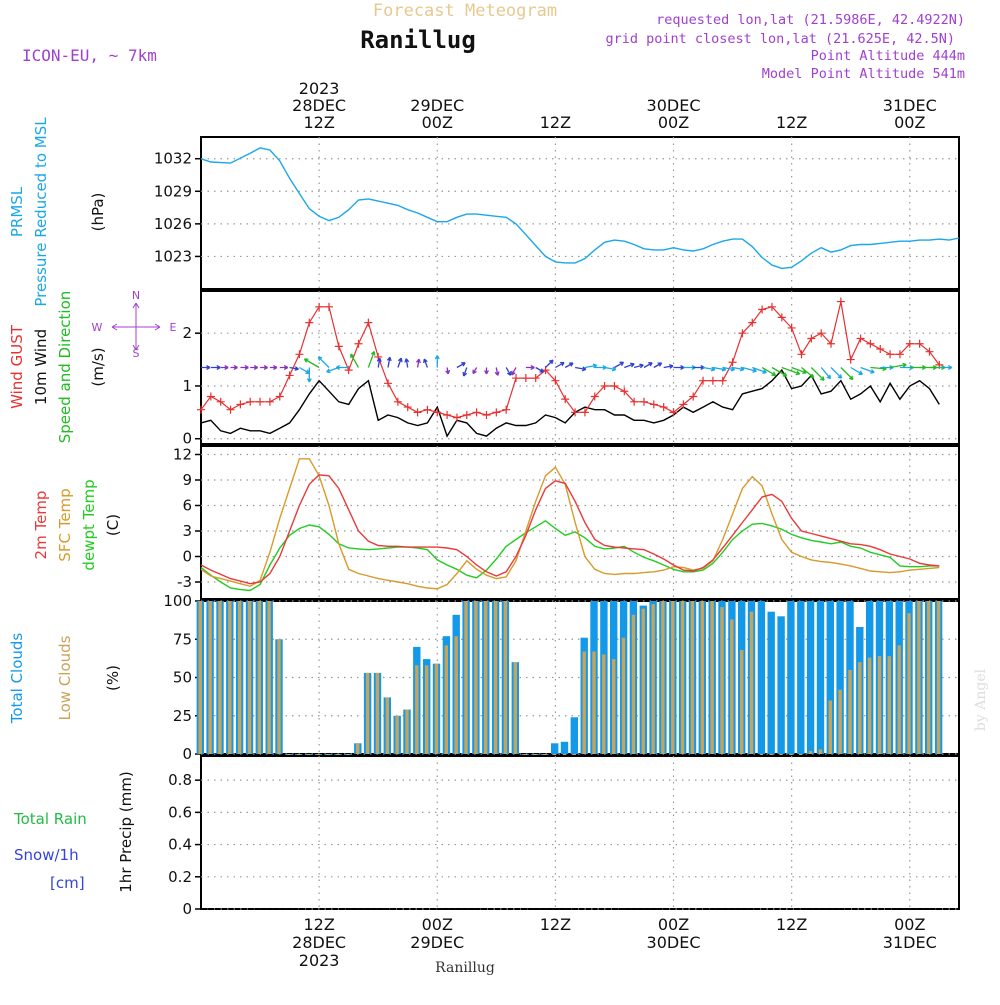 The width and height of the screenshot is (1000, 1005). Describe the element at coordinates (673, 924) in the screenshot. I see `bottom-time-label: 00Z` at that location.